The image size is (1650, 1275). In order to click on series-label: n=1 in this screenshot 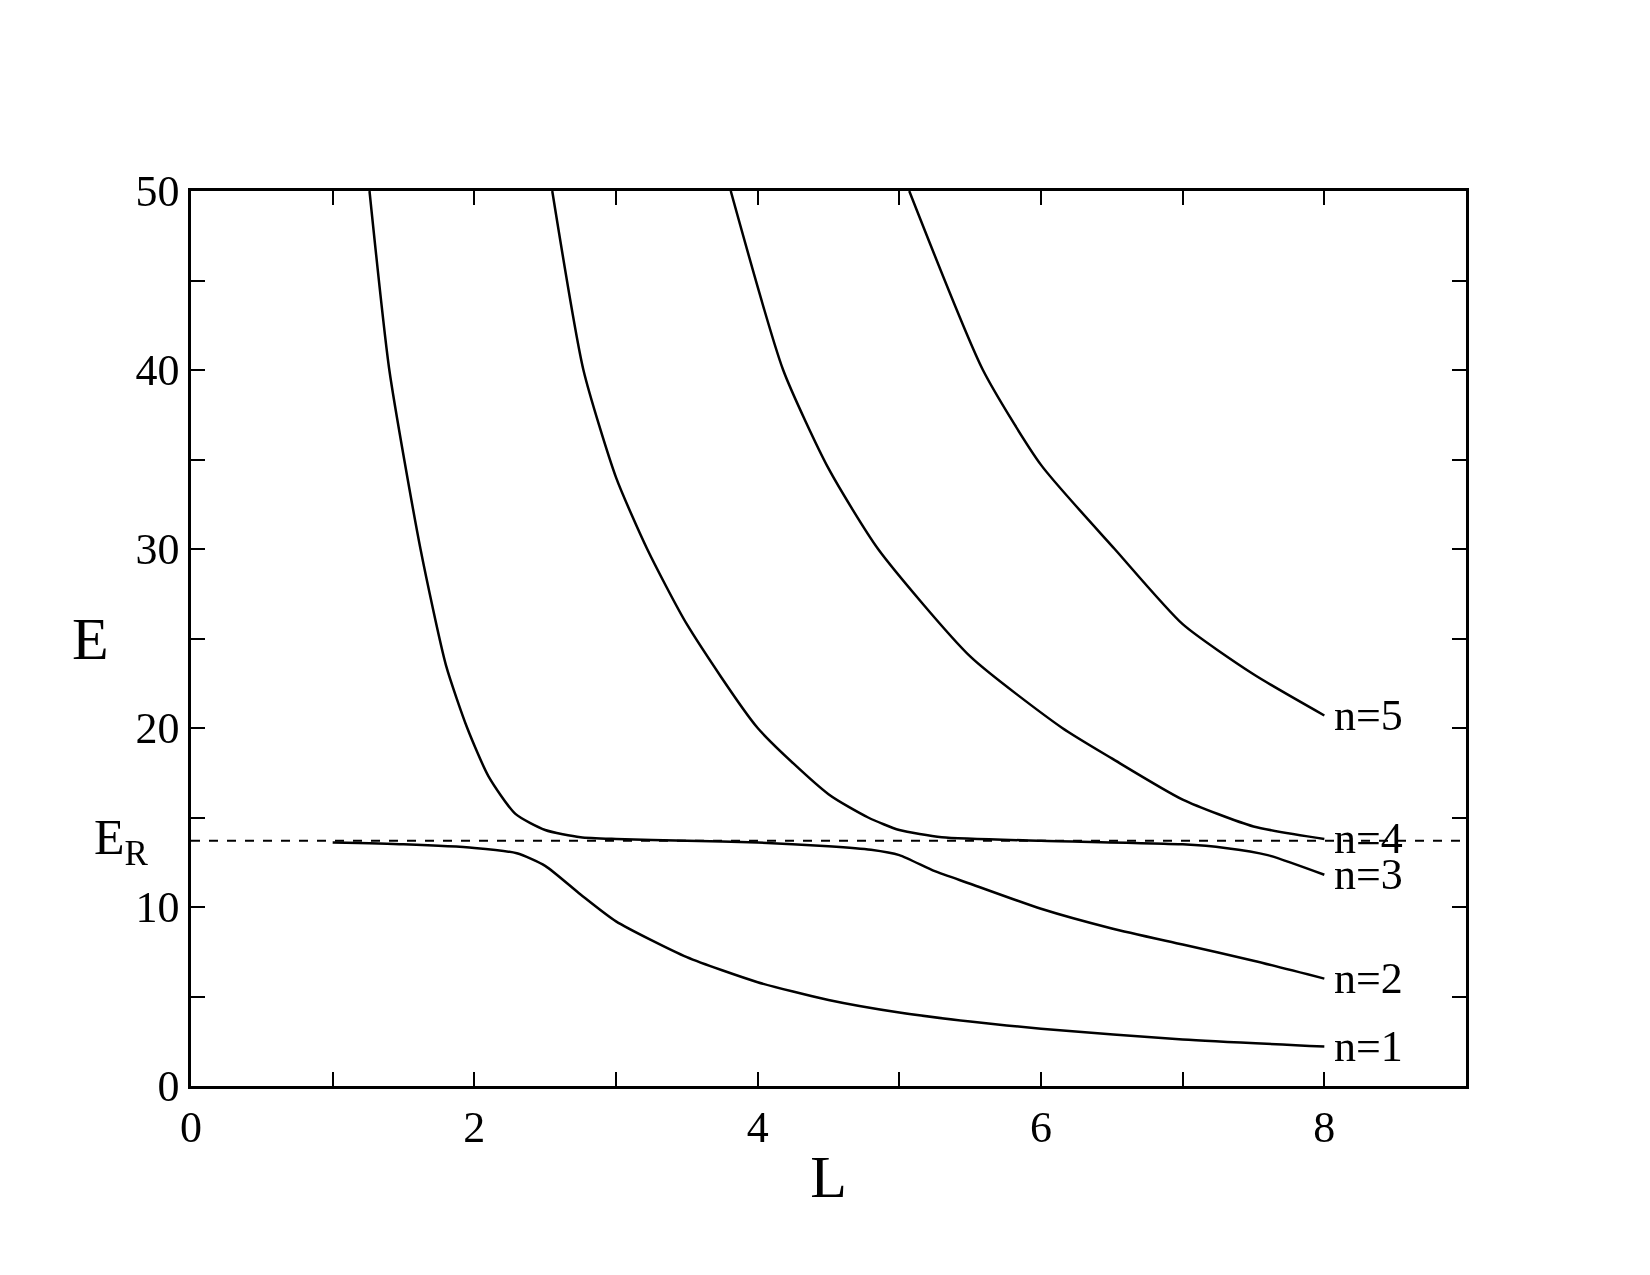, I will do `click(1368, 1046)`.